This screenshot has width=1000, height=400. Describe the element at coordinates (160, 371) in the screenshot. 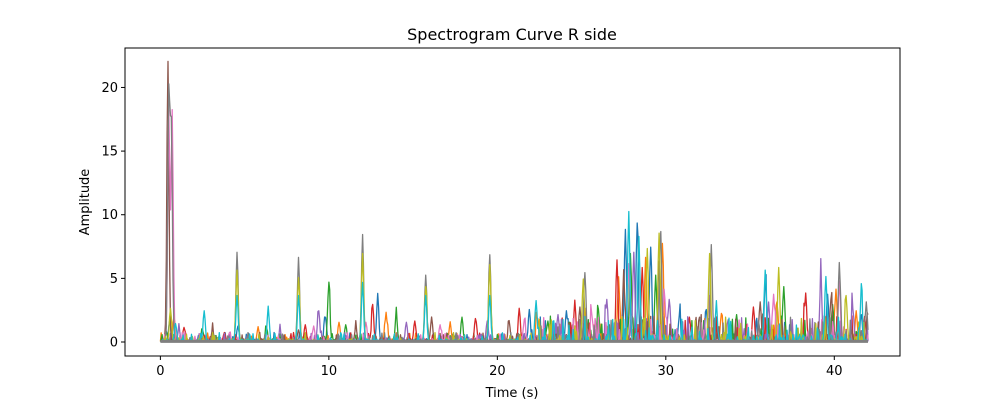

I see `x-tick-label: 0` at that location.